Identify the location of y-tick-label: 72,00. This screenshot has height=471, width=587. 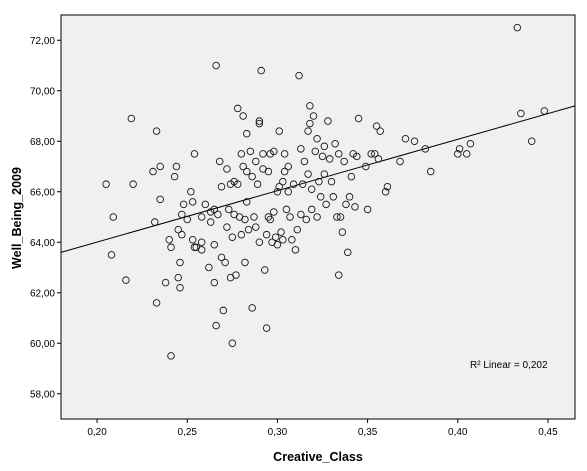
(42, 41).